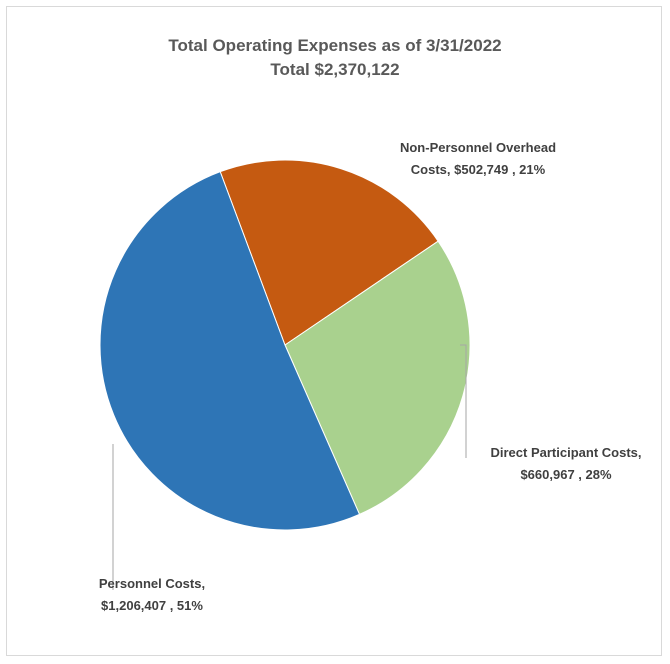 This screenshot has height=664, width=670. Describe the element at coordinates (152, 583) in the screenshot. I see `label-personnel-line1: Personnel Costs,` at that location.